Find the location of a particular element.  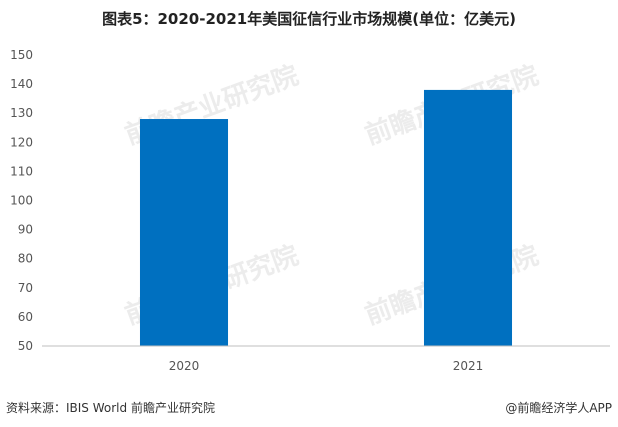

y-tick-label: 130 is located at coordinates (21, 113).